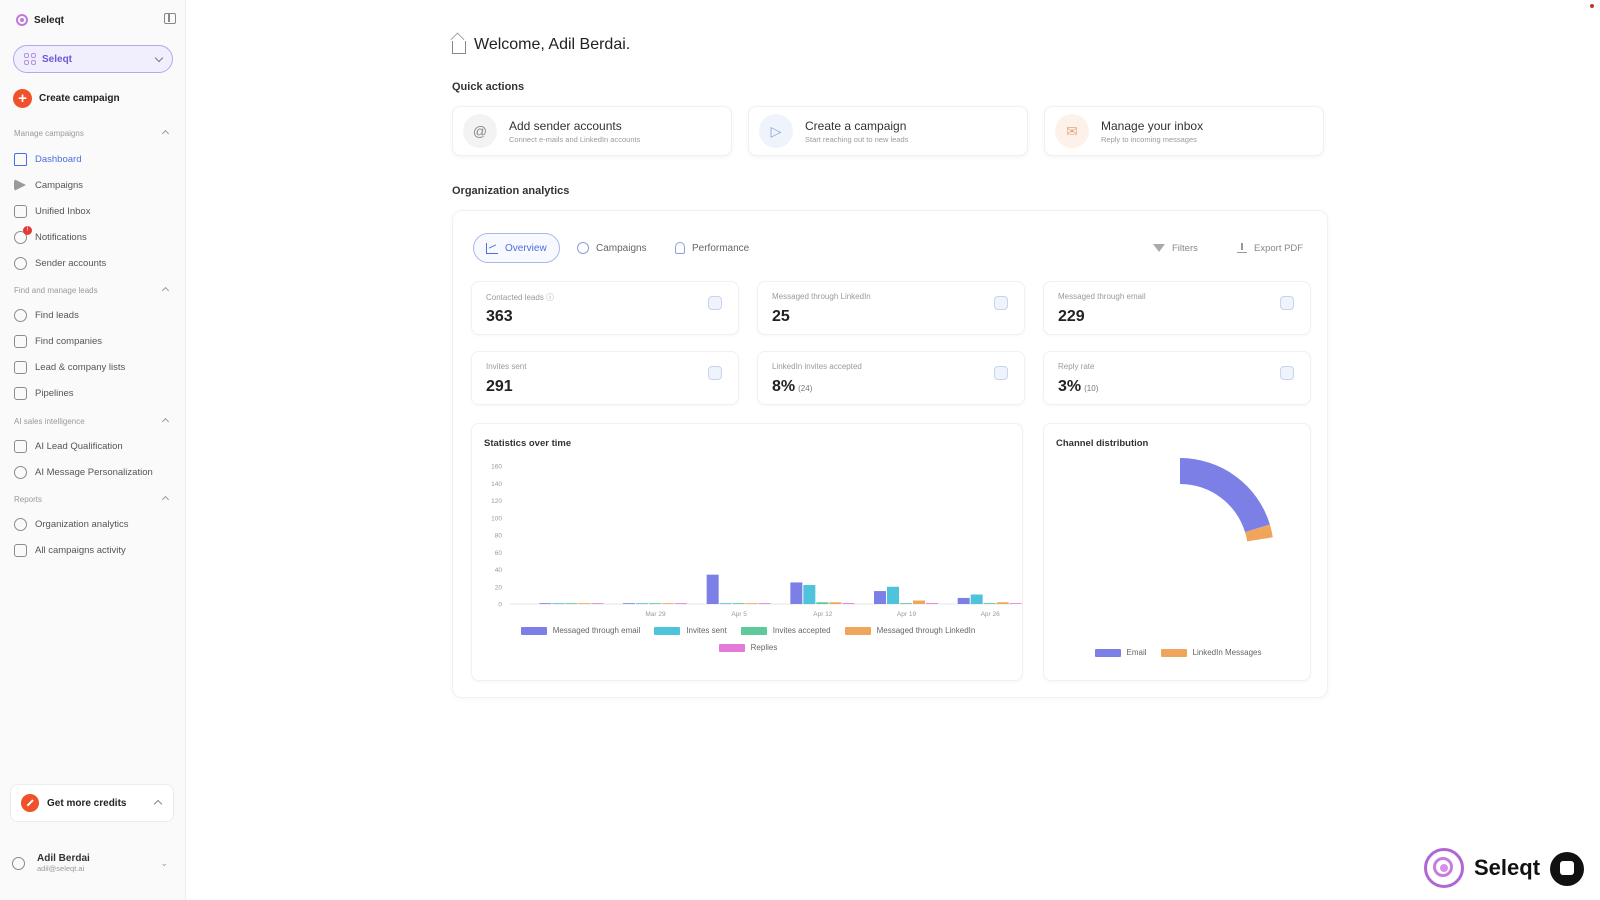 The image size is (1600, 900). Describe the element at coordinates (712, 248) in the screenshot. I see `tab-performance: Performance` at that location.